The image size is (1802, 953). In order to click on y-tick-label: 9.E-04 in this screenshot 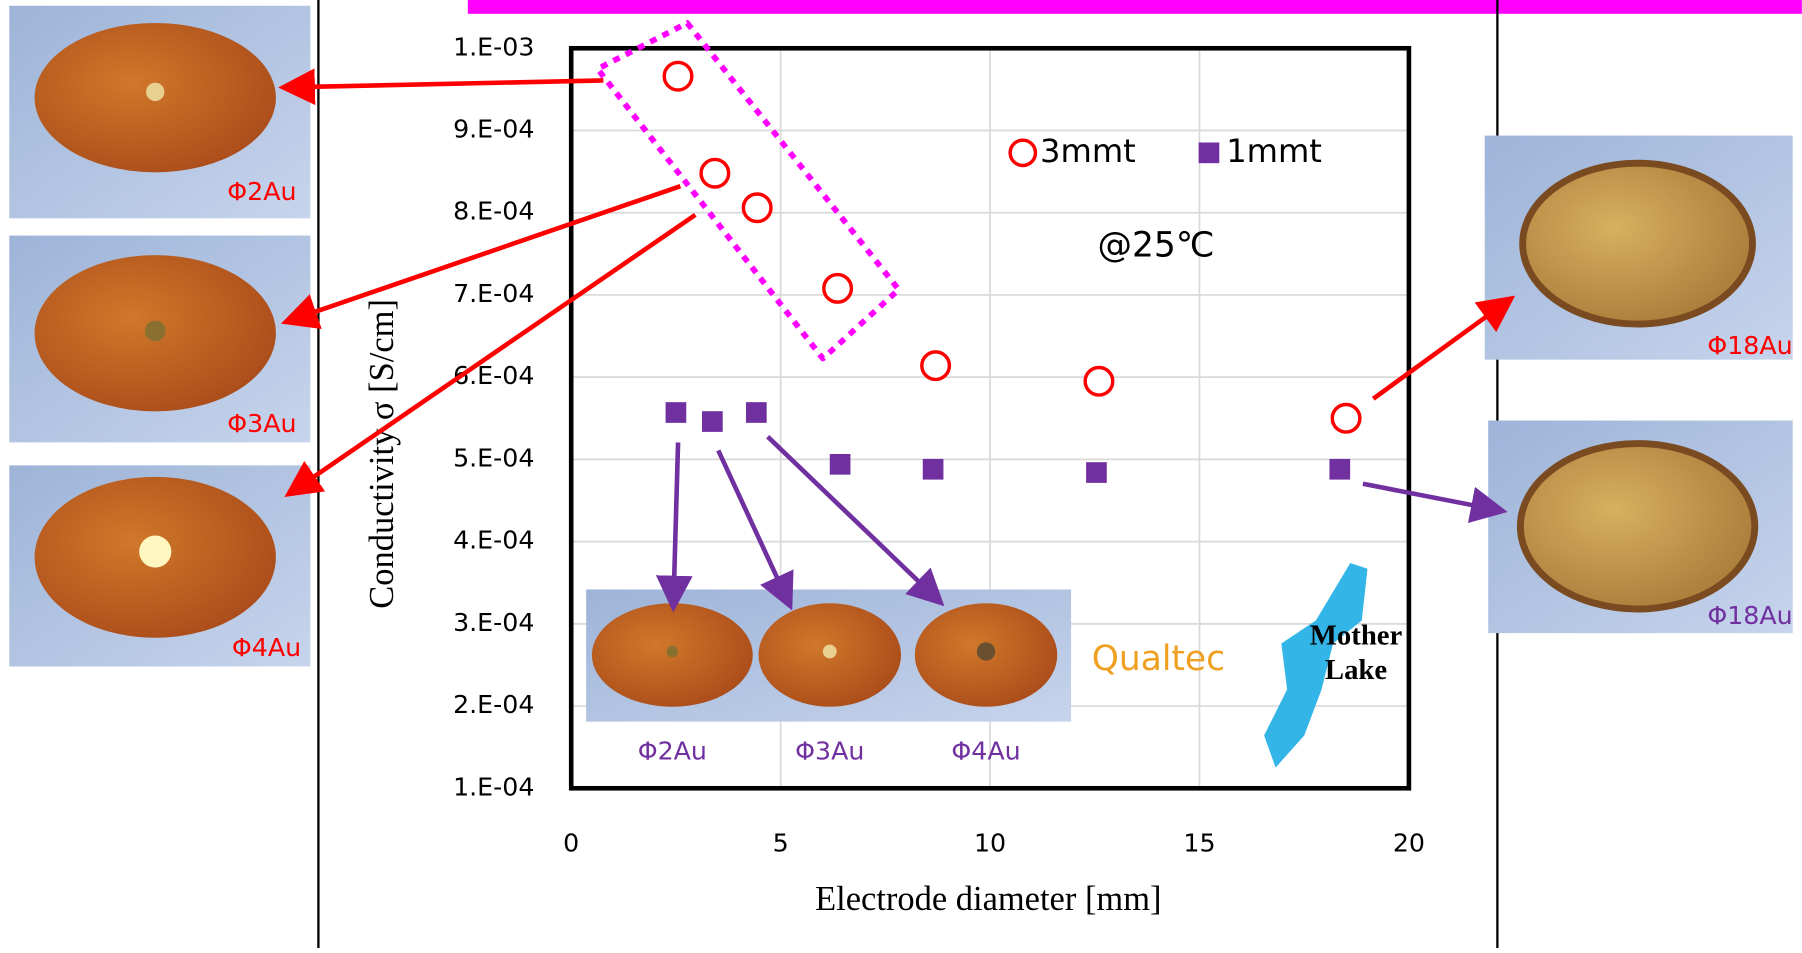, I will do `click(493, 128)`.